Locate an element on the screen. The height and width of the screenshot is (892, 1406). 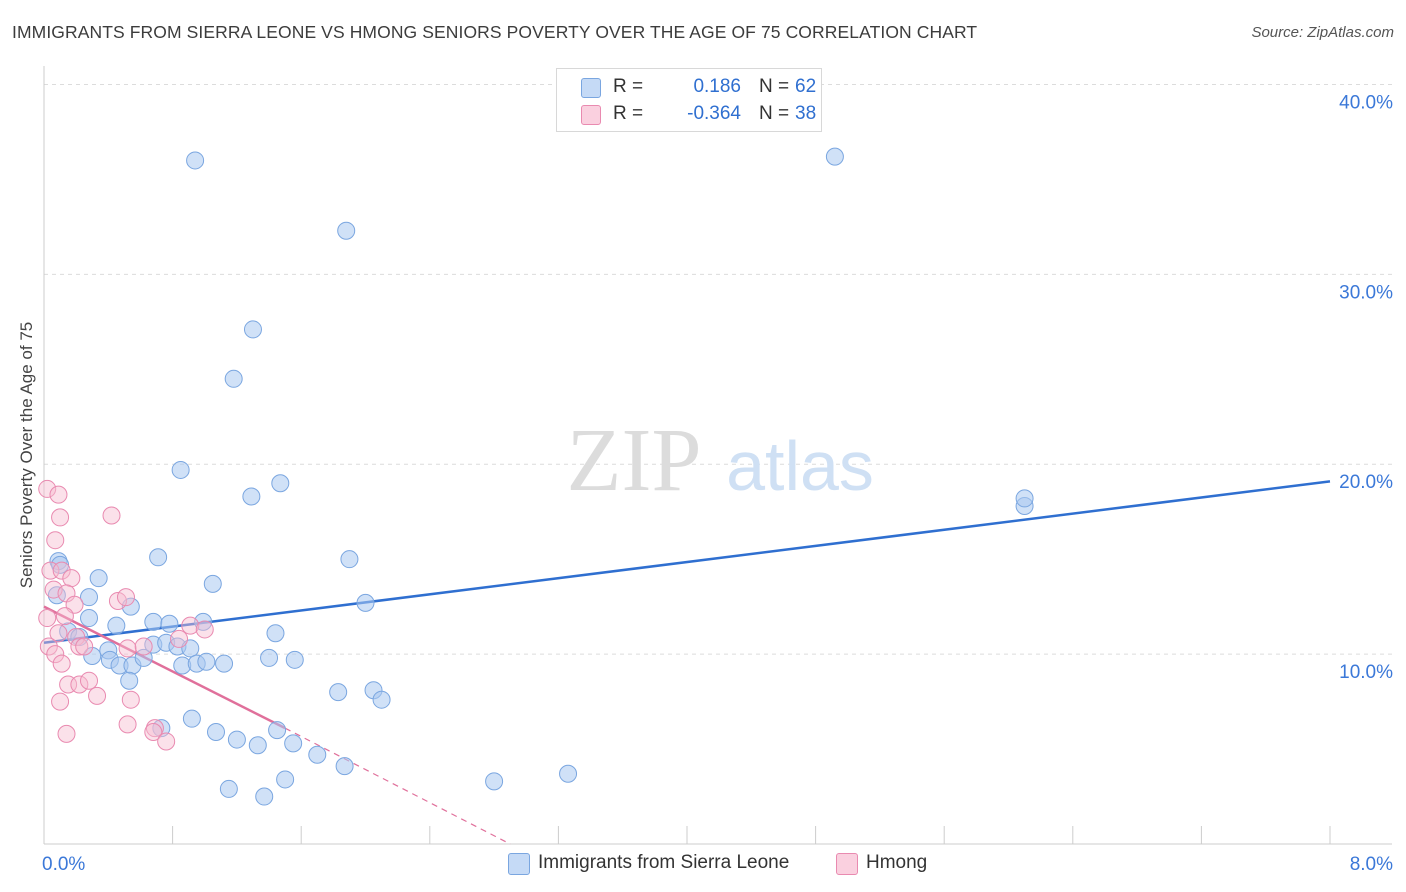
watermark: ZIP atlas is located at coordinates (720, 460).